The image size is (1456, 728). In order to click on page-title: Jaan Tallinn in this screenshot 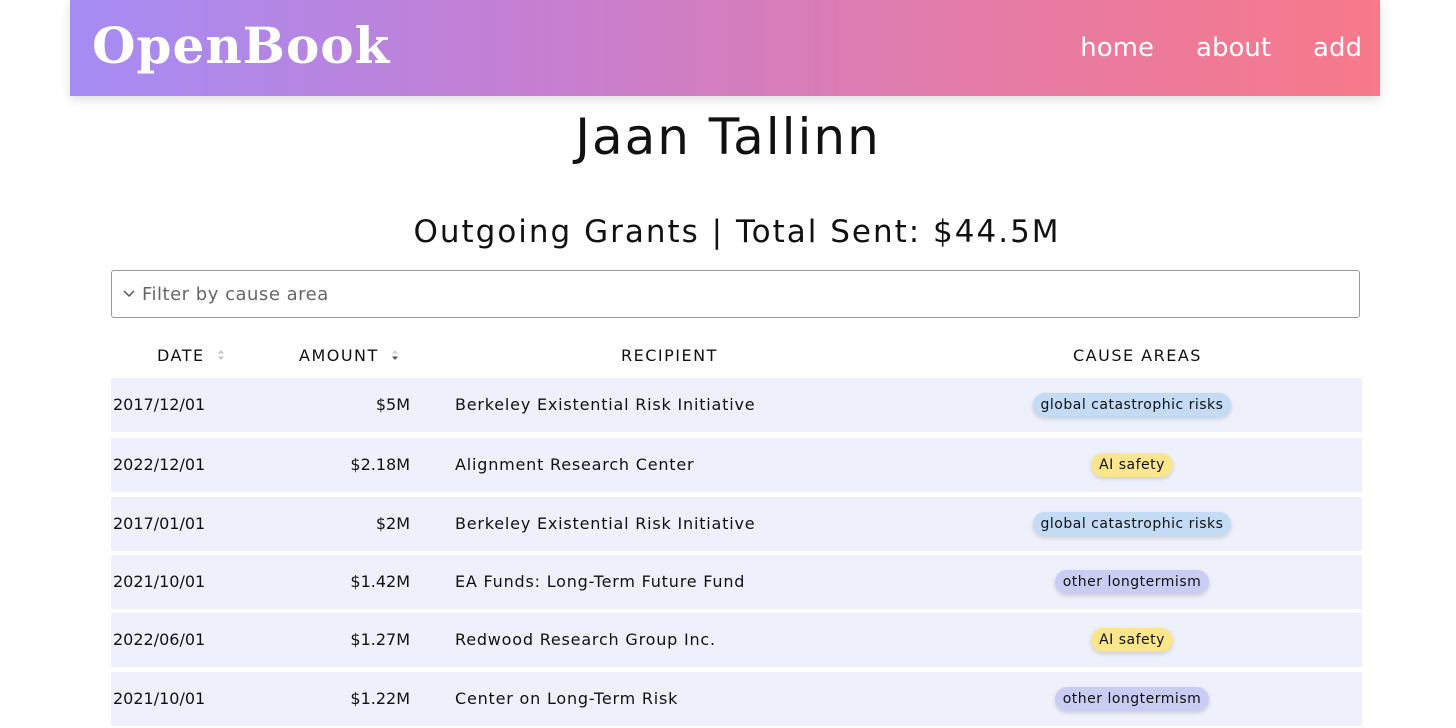, I will do `click(728, 137)`.